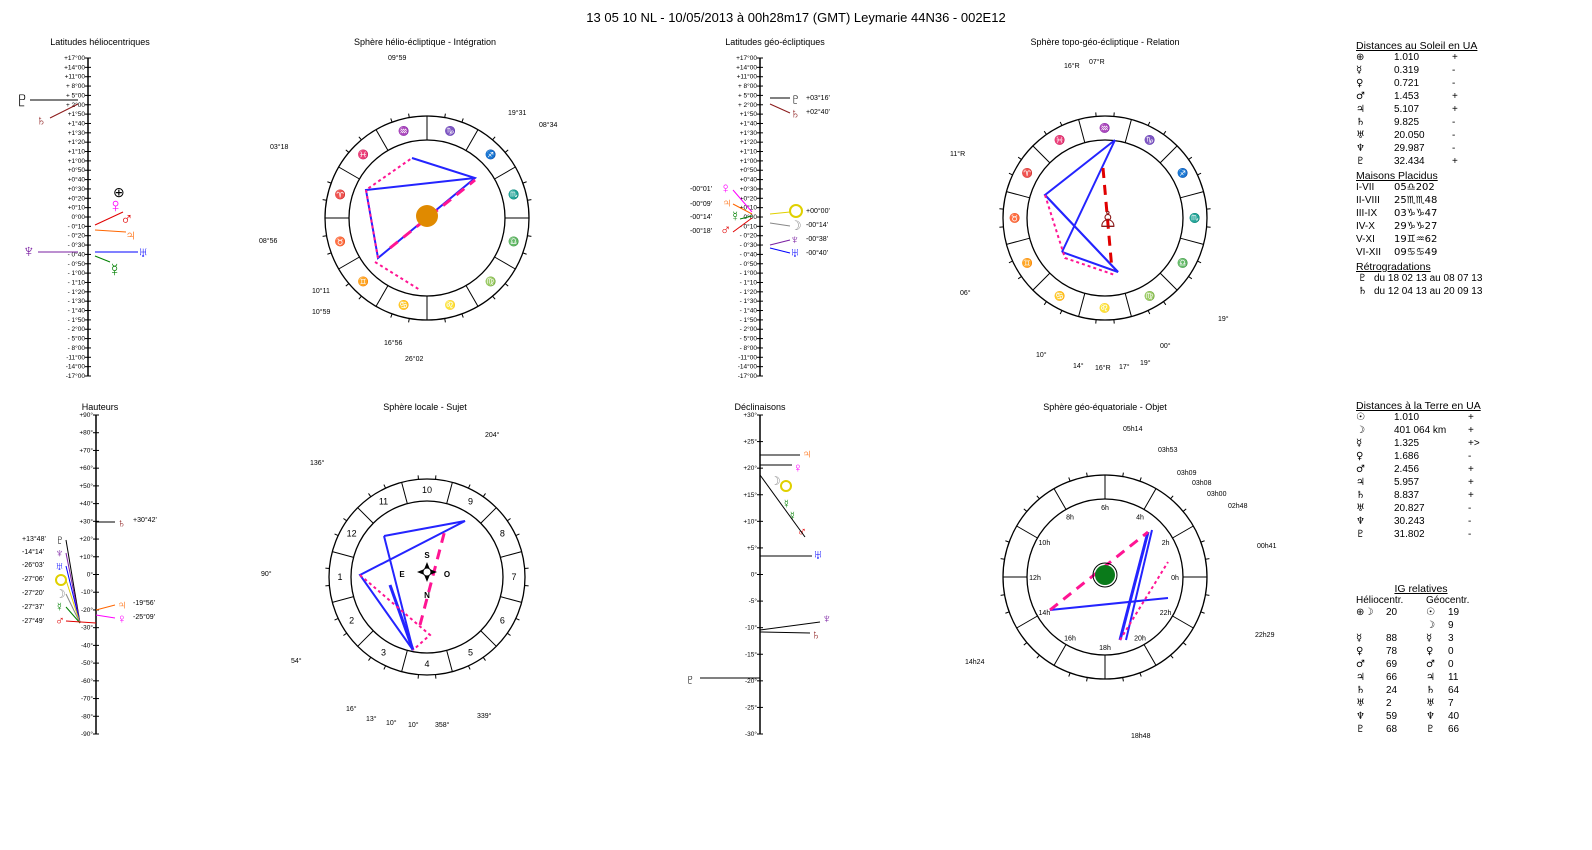 The image size is (1592, 850). What do you see at coordinates (1365, 226) in the screenshot?
I see `house-name: IV-X` at bounding box center [1365, 226].